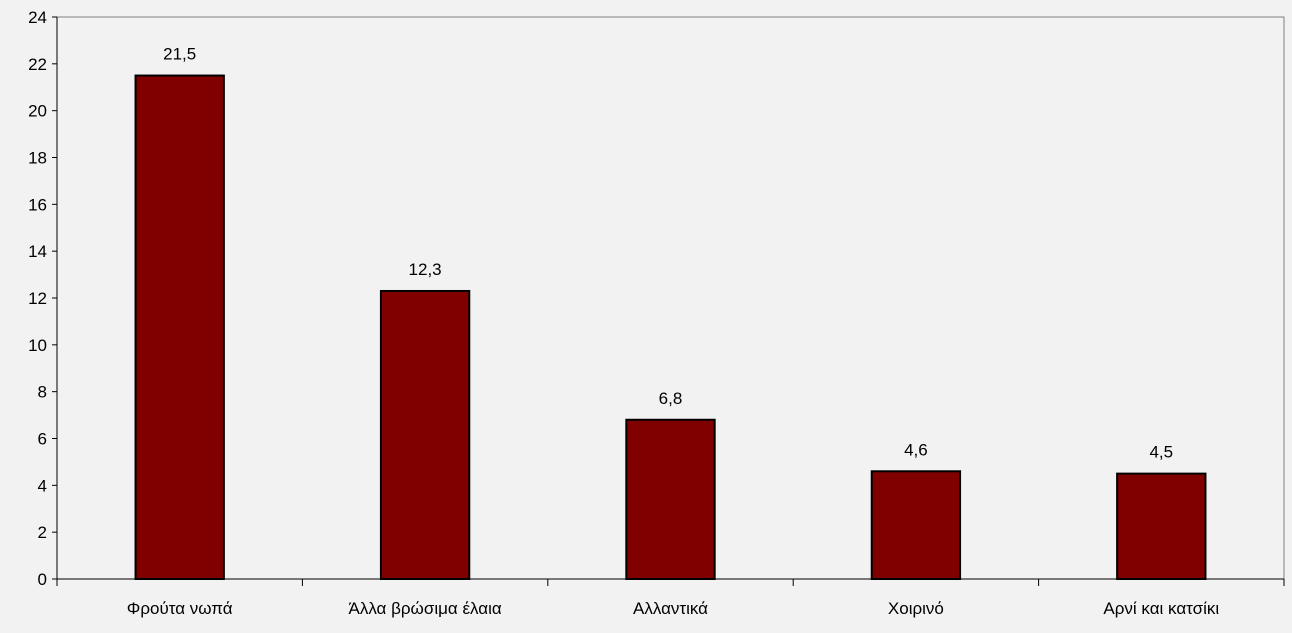 The height and width of the screenshot is (633, 1292). Describe the element at coordinates (42, 532) in the screenshot. I see `y-tick-label: 2` at that location.